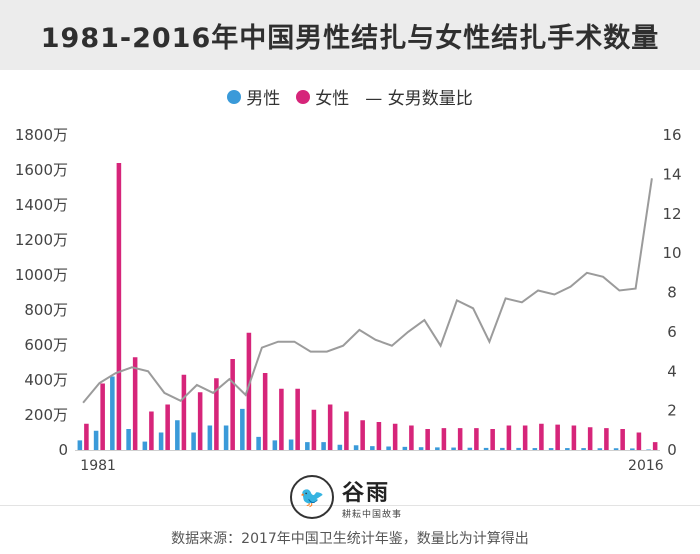 The width and height of the screenshot is (700, 554). What do you see at coordinates (46, 310) in the screenshot?
I see `y-left-tick-label: 800万` at bounding box center [46, 310].